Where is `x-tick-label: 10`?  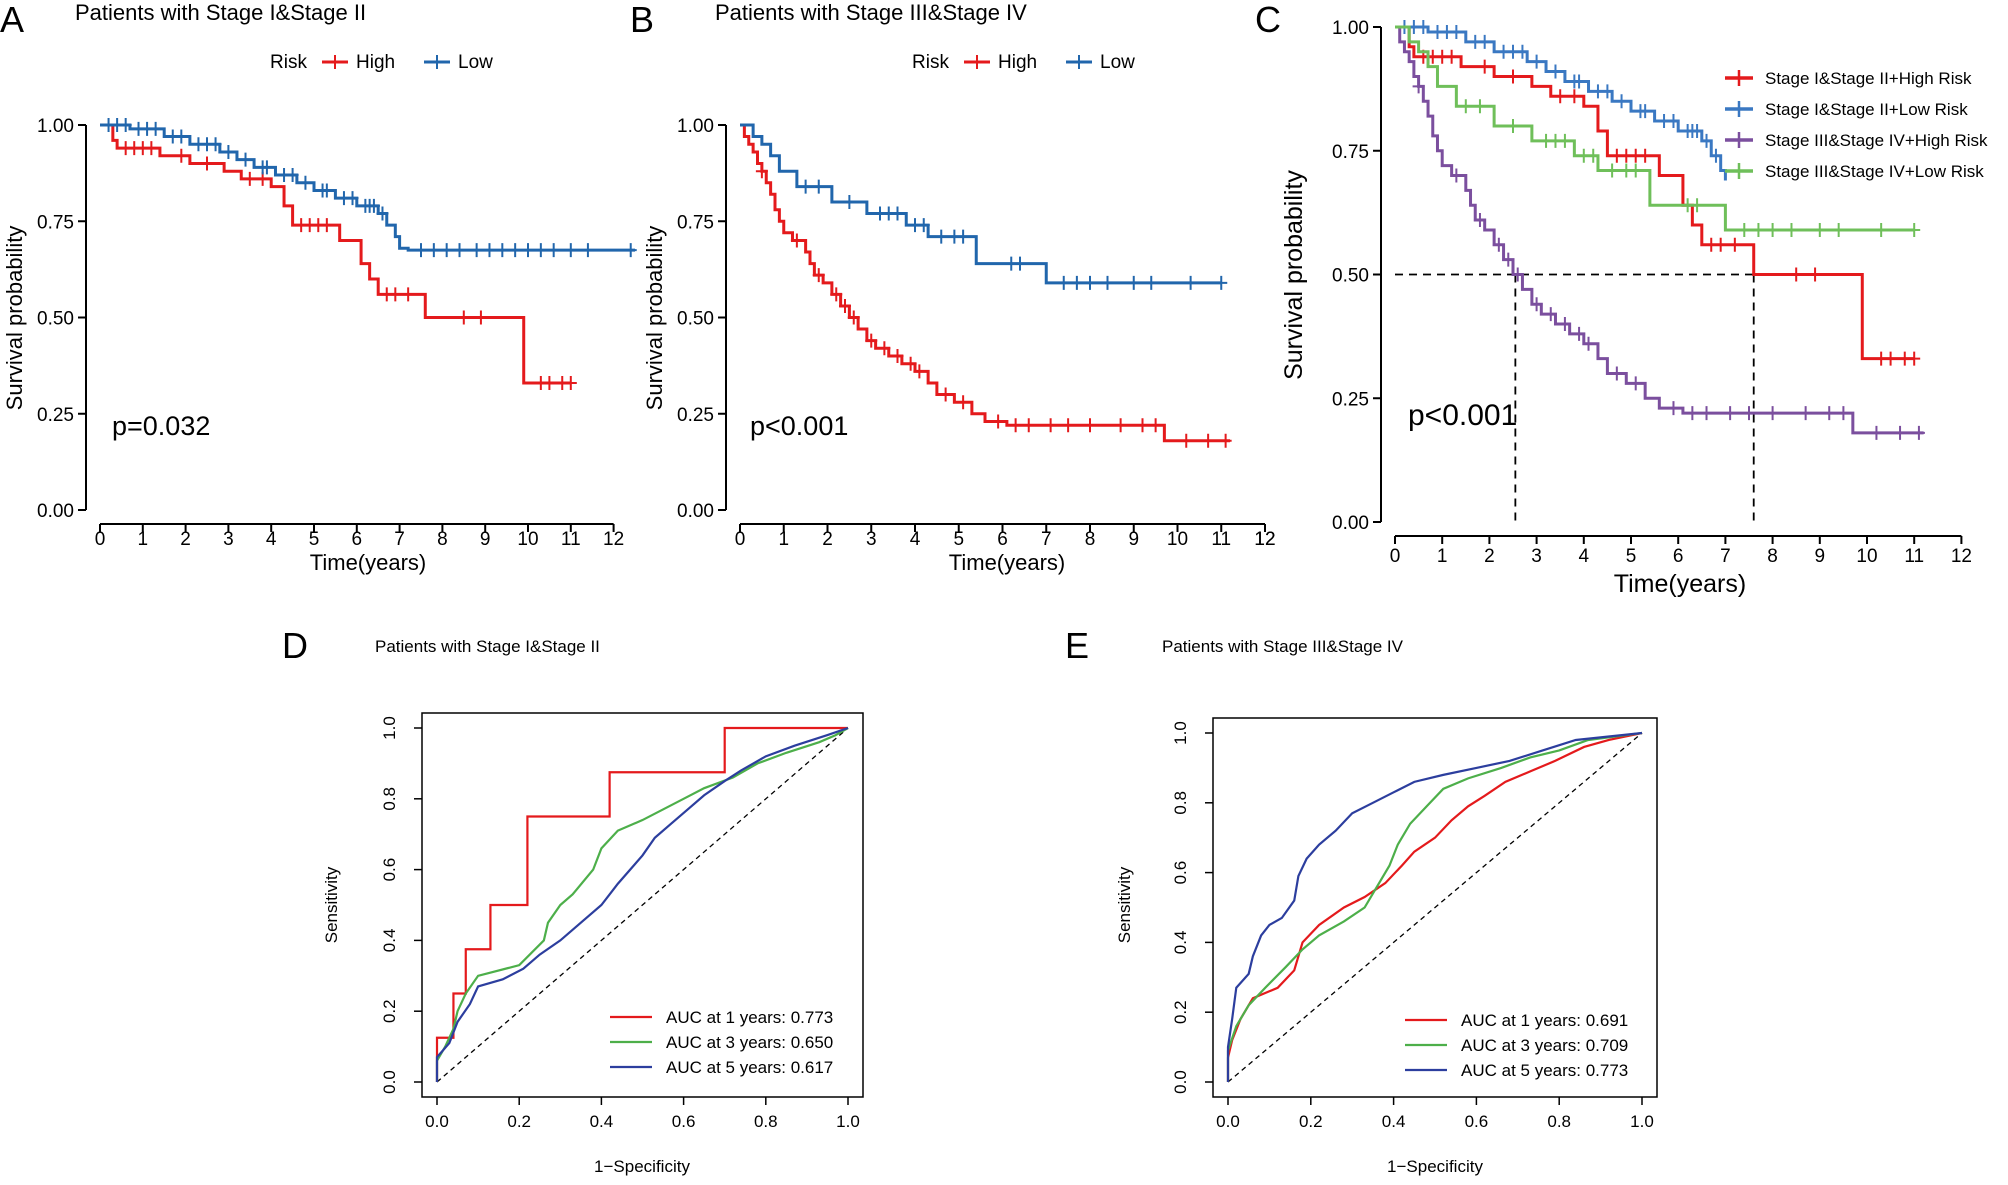
x-tick-label: 10 is located at coordinates (1177, 539).